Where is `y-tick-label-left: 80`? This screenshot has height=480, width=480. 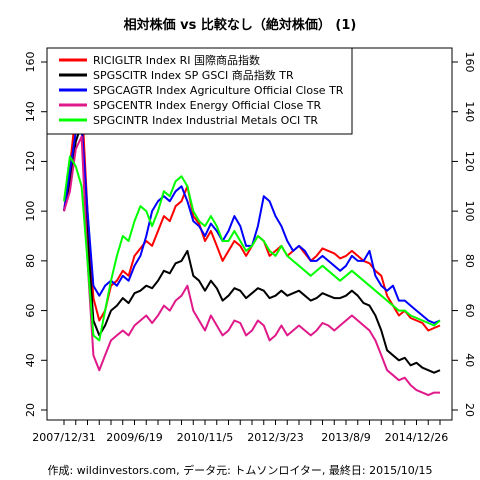 y-tick-label-left: 80 is located at coordinates (30, 261).